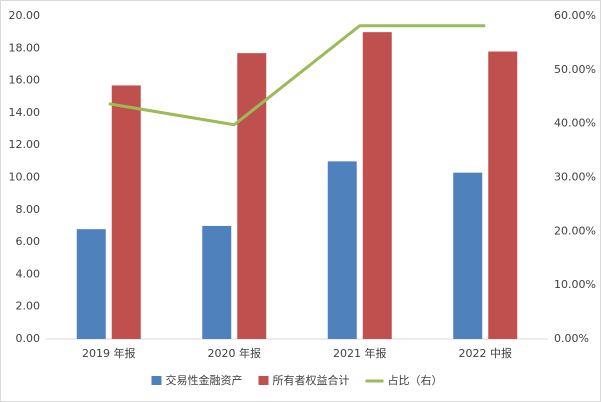  Describe the element at coordinates (25, 144) in the screenshot. I see `y-tick-label: 12.00` at that location.